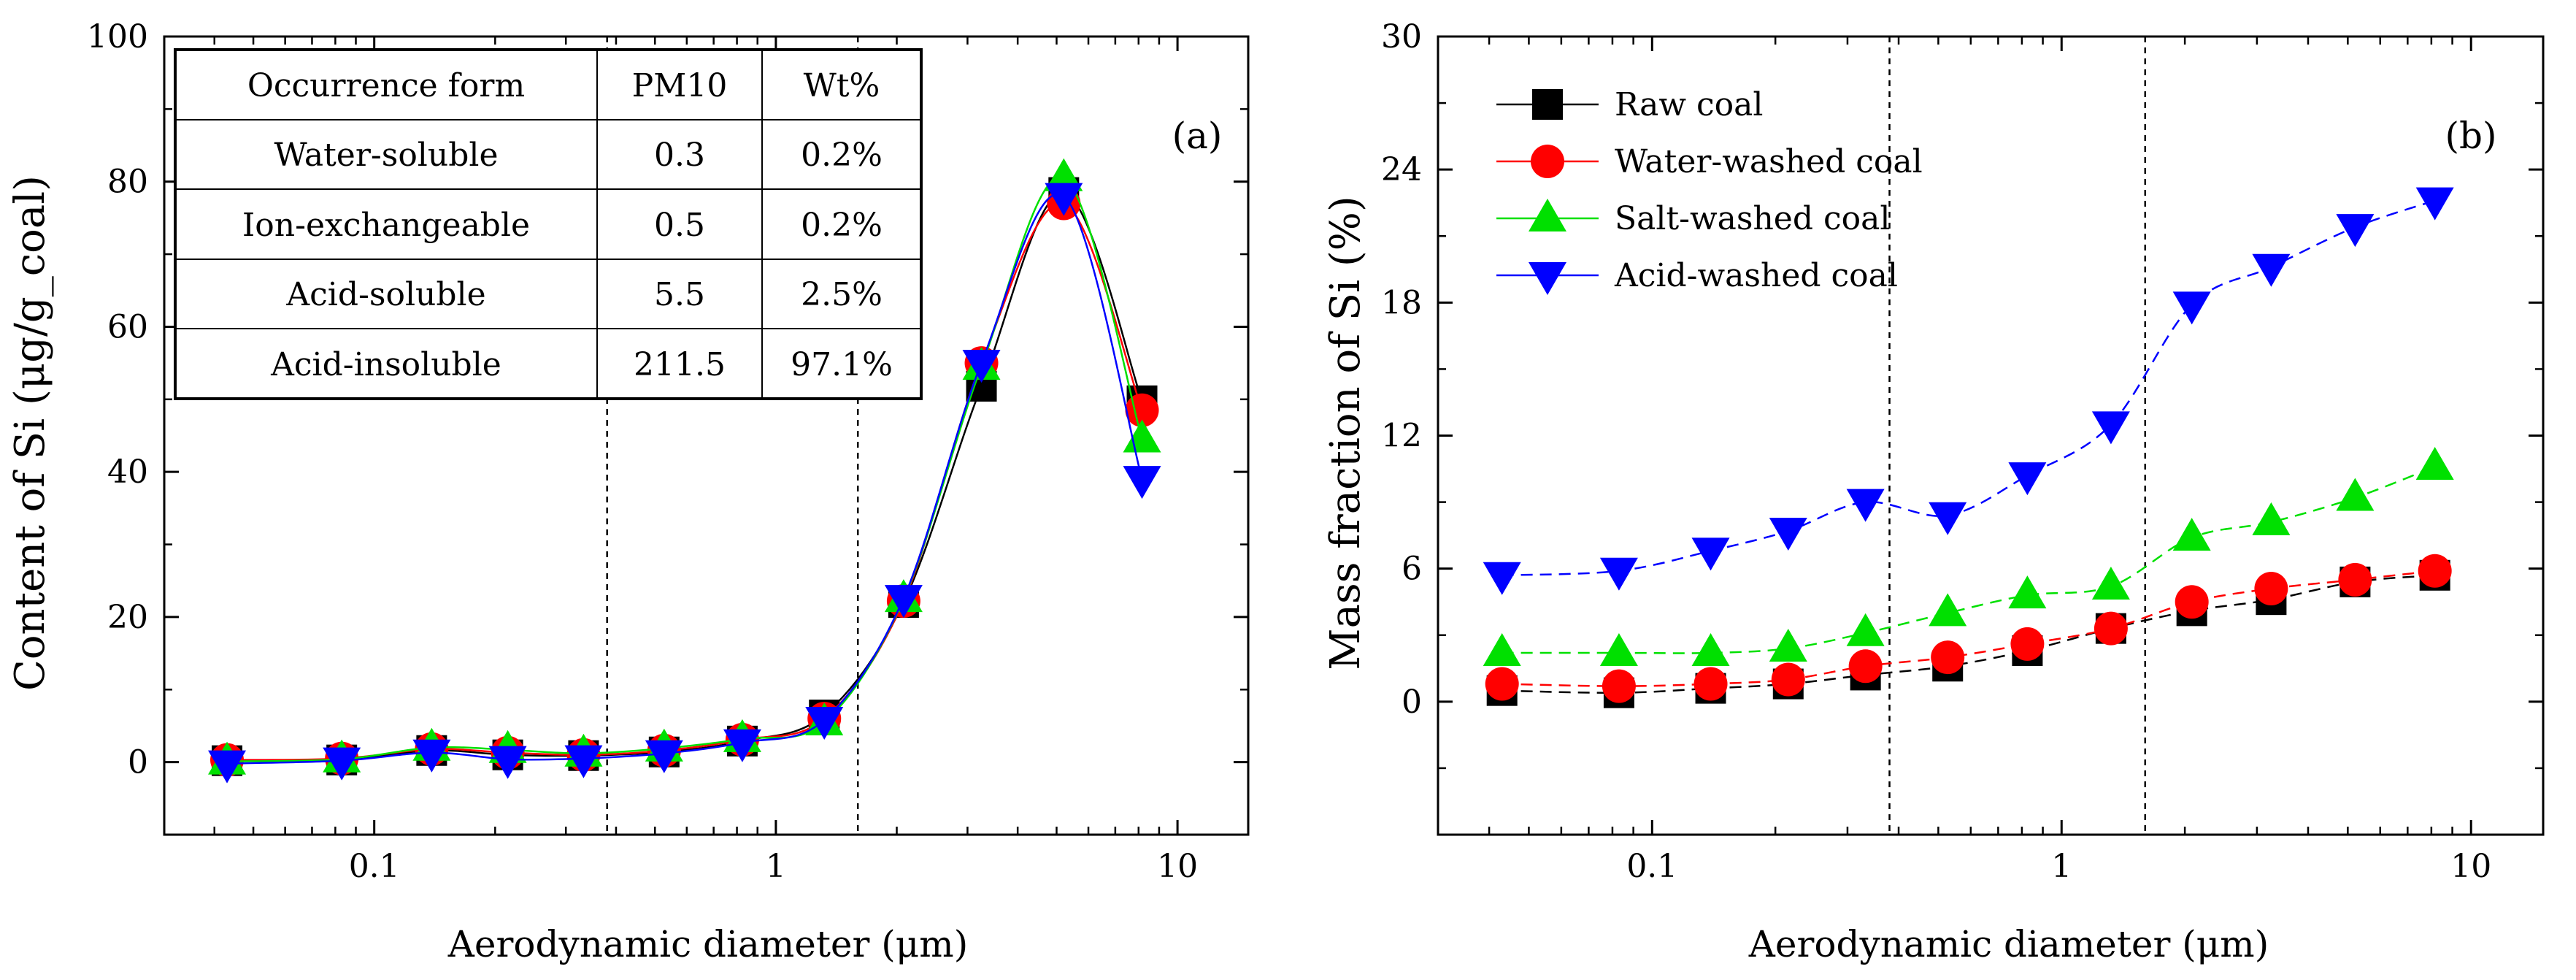 The height and width of the screenshot is (980, 2576). What do you see at coordinates (679, 155) in the screenshot?
I see `table-cell: 0.3` at bounding box center [679, 155].